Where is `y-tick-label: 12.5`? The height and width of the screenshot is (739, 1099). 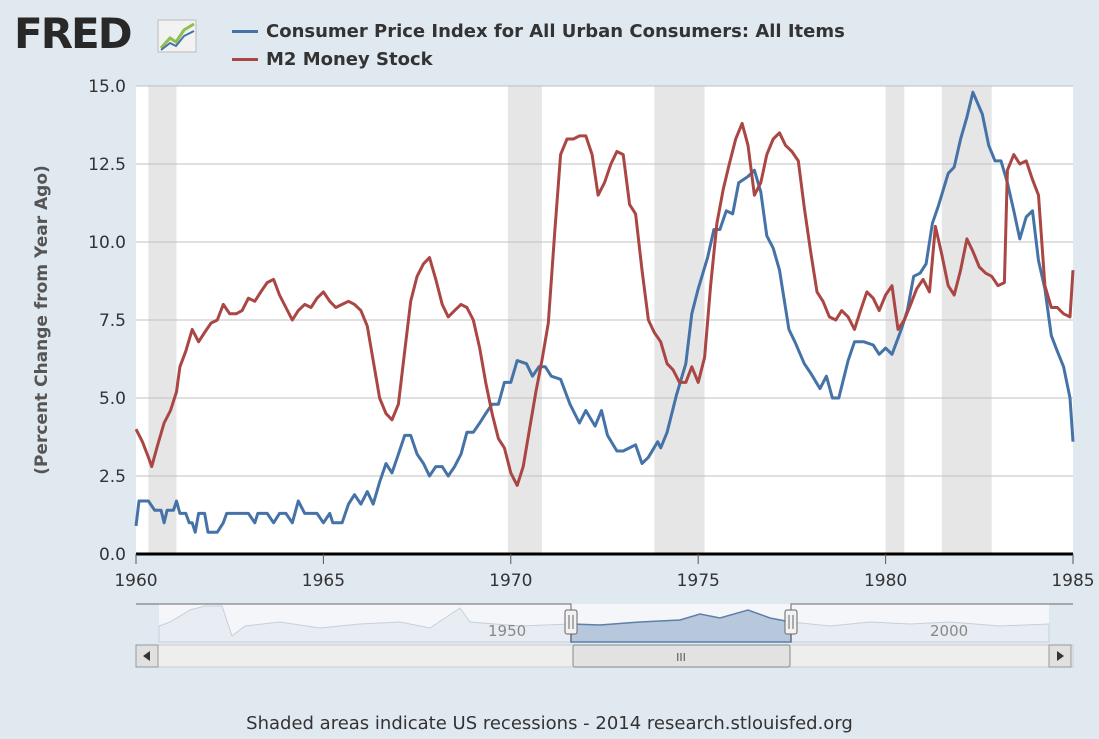
y-tick-label: 12.5 is located at coordinates (107, 165).